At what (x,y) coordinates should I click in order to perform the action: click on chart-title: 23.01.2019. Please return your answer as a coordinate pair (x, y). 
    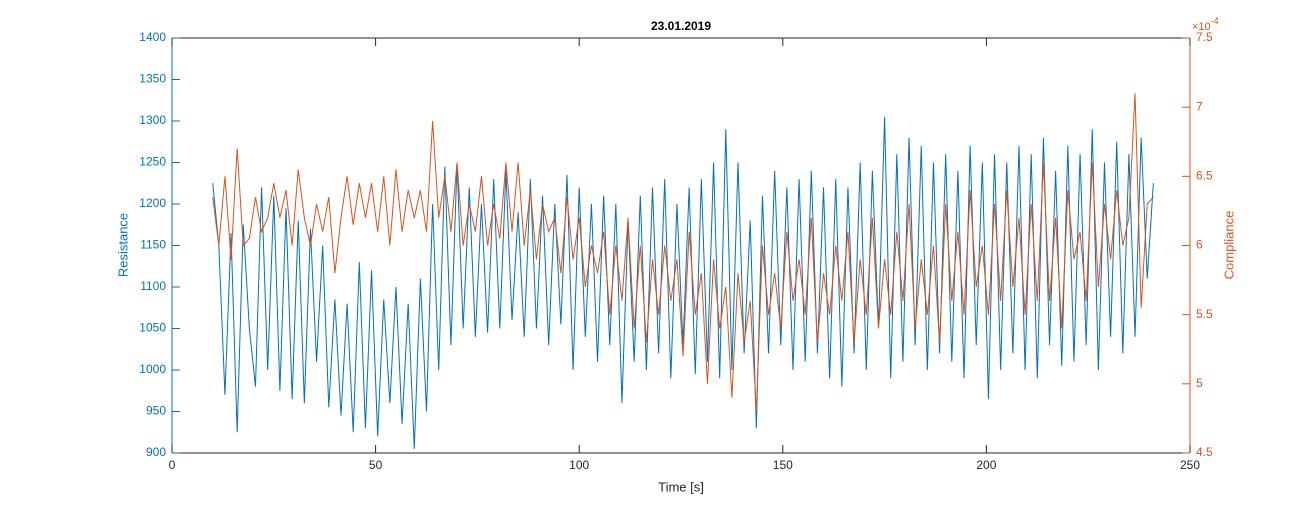
    Looking at the image, I should click on (681, 26).